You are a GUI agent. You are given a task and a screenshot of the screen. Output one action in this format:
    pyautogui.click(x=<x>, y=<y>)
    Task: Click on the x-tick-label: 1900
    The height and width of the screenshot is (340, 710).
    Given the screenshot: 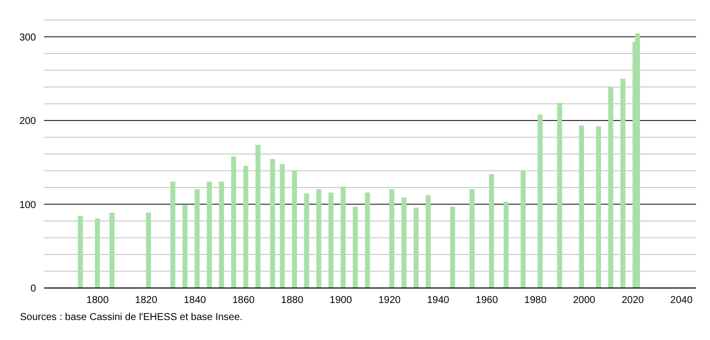 What is the action you would take?
    pyautogui.click(x=341, y=300)
    